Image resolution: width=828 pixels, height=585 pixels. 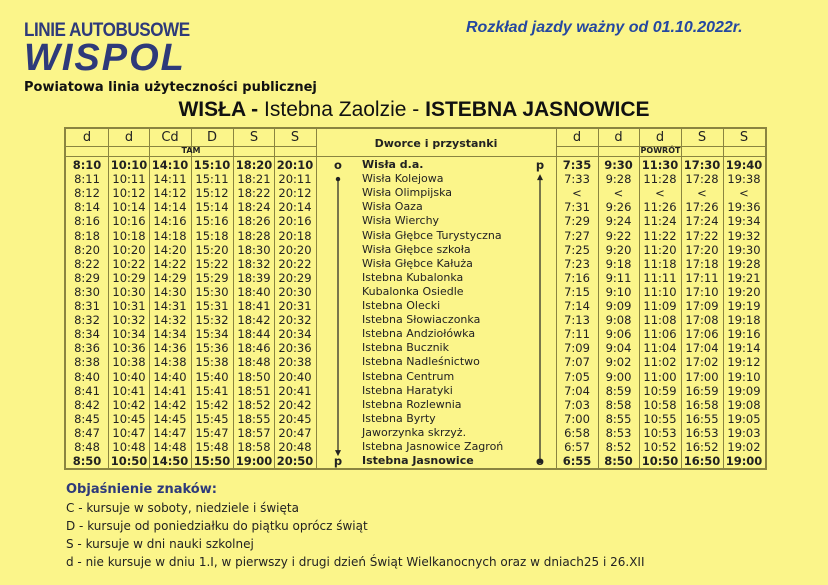 What do you see at coordinates (702, 362) in the screenshot?
I see `departure-time-powrot: 17:02` at bounding box center [702, 362].